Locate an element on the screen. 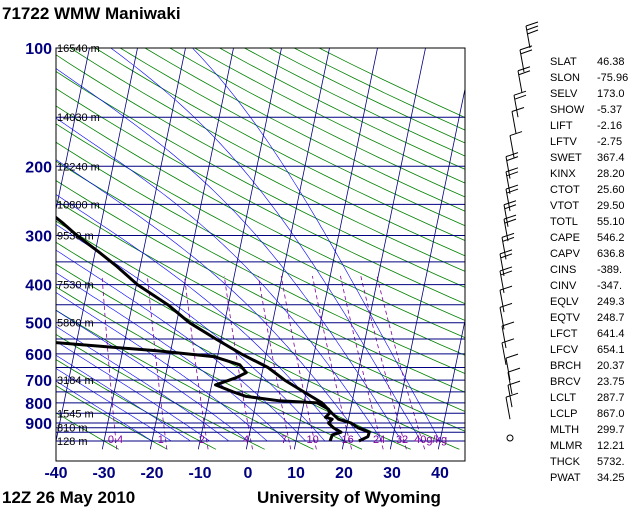 The height and width of the screenshot is (512, 640). pressure-tick-label: 900 is located at coordinates (38, 424).